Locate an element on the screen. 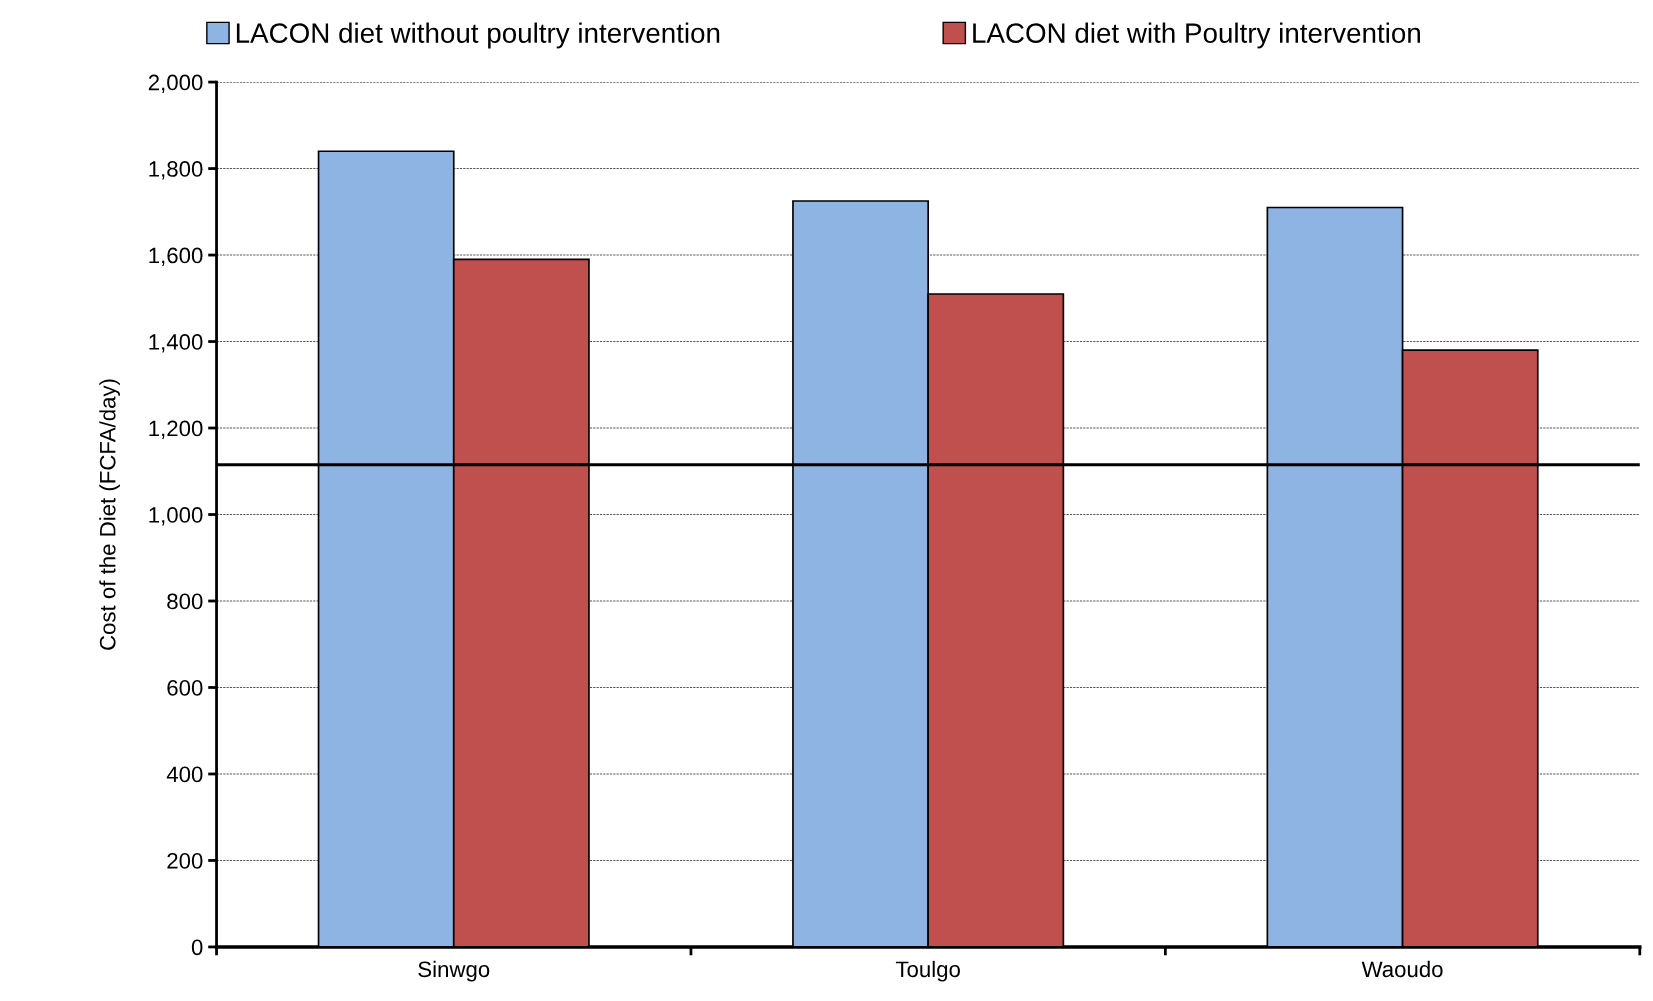 The height and width of the screenshot is (1001, 1653). y-tick-label: 1,000 is located at coordinates (176, 516).